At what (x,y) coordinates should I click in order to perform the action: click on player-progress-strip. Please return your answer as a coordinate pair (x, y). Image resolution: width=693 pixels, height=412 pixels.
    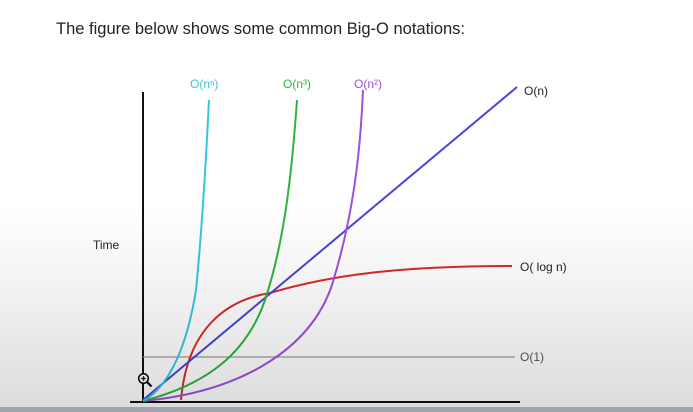
    Looking at the image, I should click on (346, 409).